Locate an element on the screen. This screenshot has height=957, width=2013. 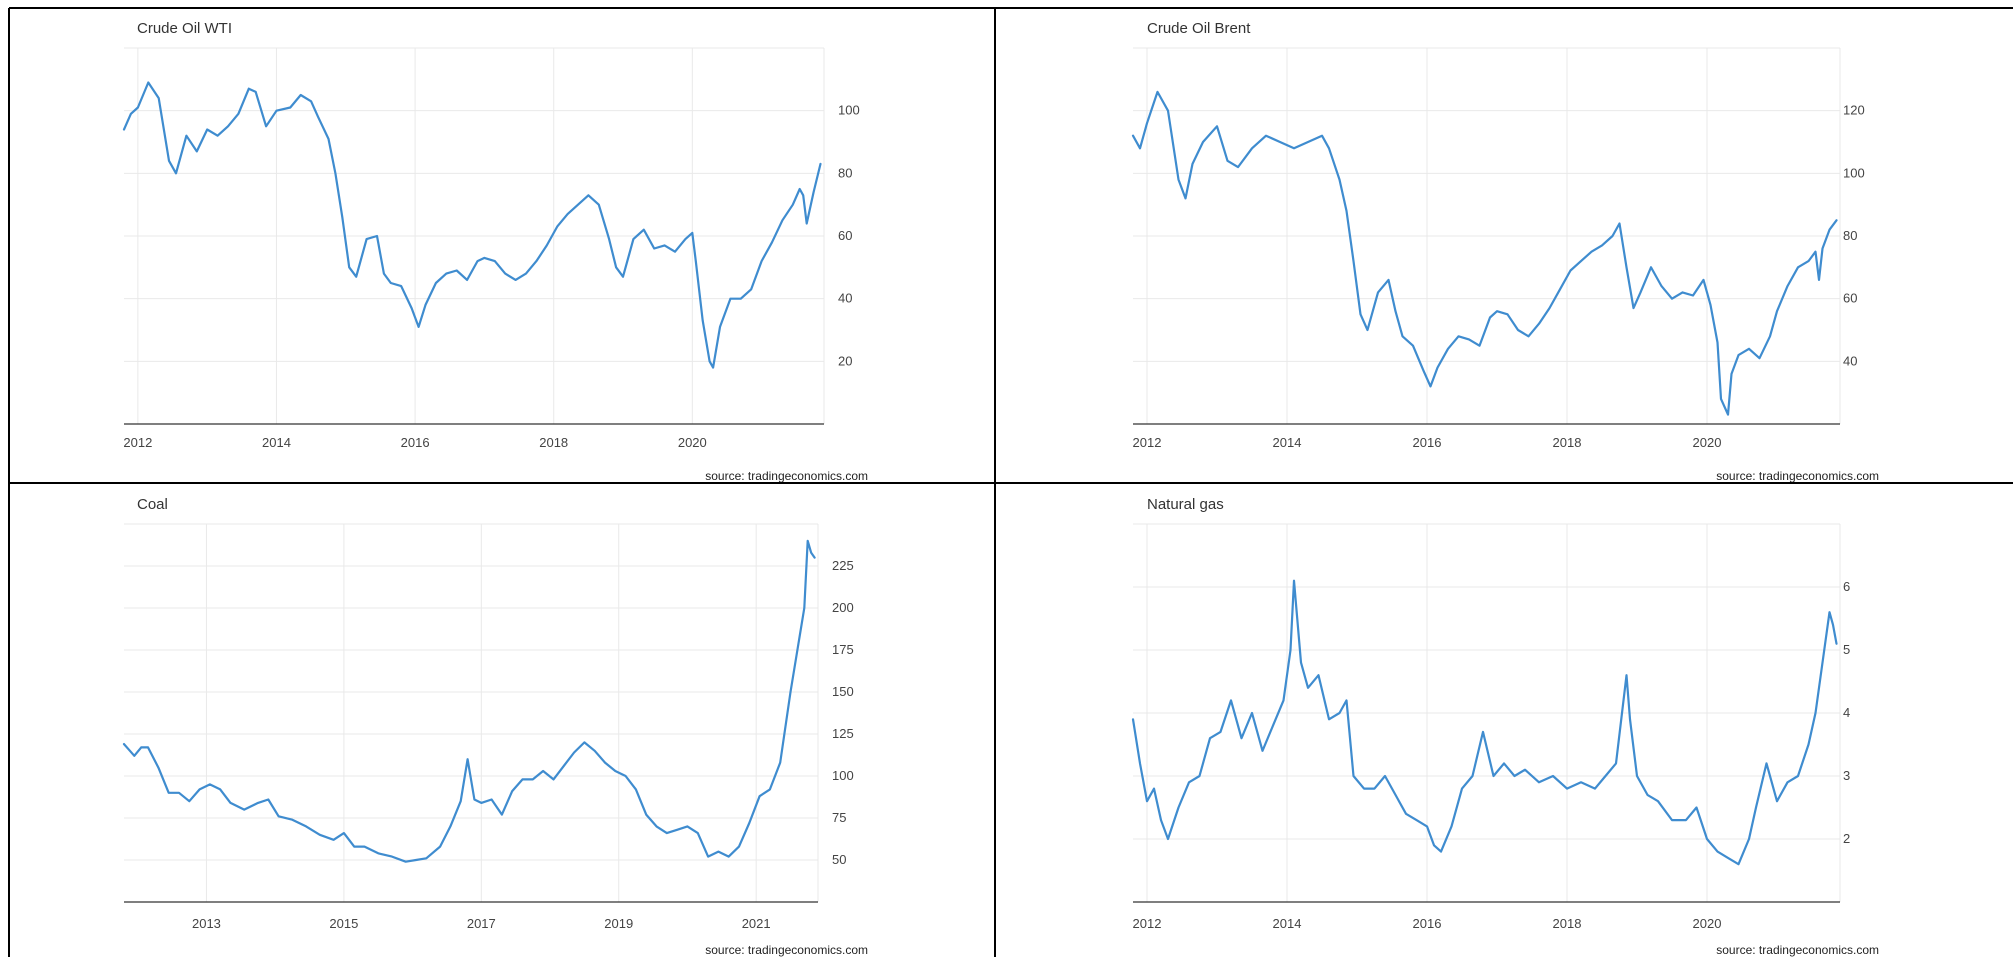
chart-title: Coal is located at coordinates (152, 504).